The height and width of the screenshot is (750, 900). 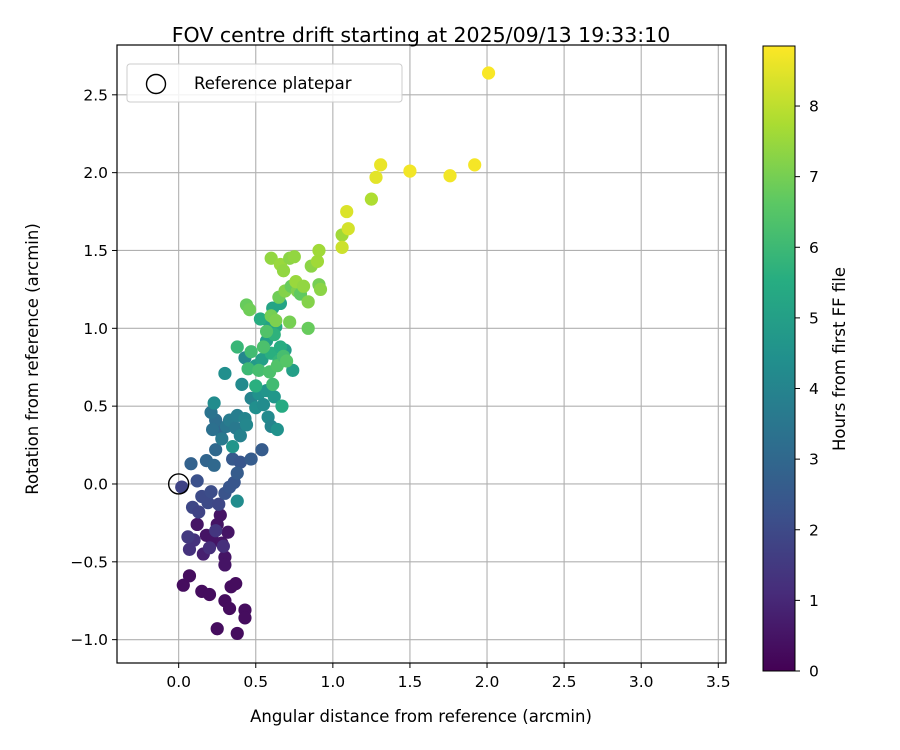 I want to click on legend-box, so click(x=264, y=83).